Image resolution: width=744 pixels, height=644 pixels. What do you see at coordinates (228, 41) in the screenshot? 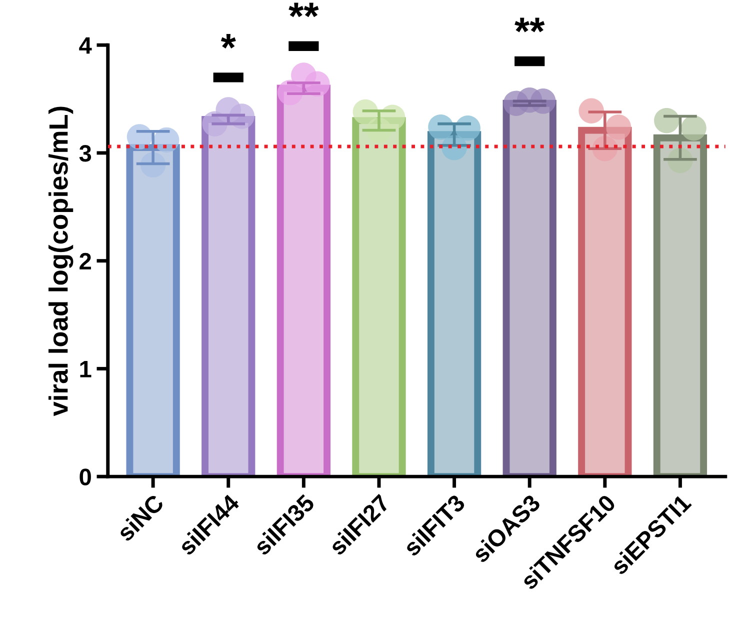
I see `annotation: *` at bounding box center [228, 41].